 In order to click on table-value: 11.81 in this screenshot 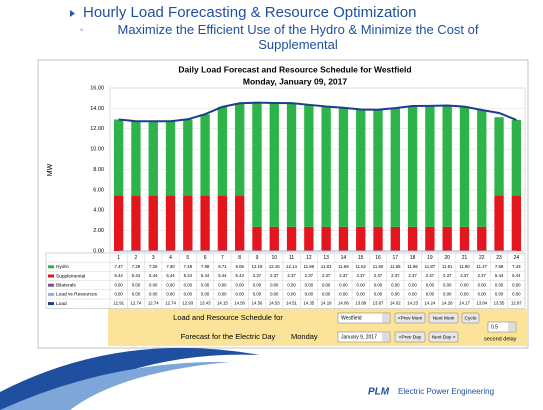, I will do `click(326, 266)`.